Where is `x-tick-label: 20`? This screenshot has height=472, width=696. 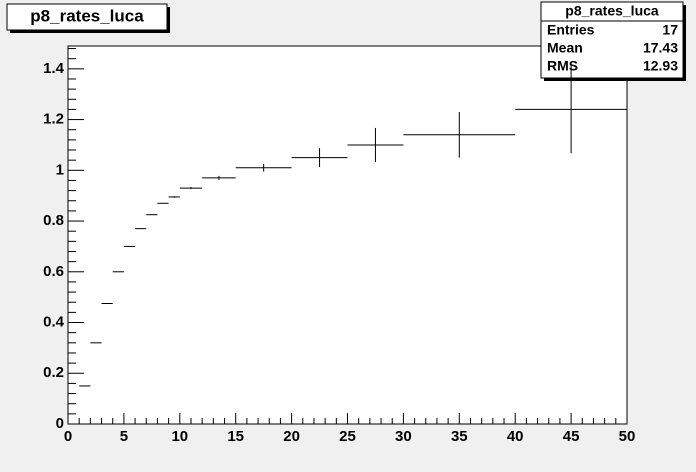
x-tick-label: 20 is located at coordinates (291, 436).